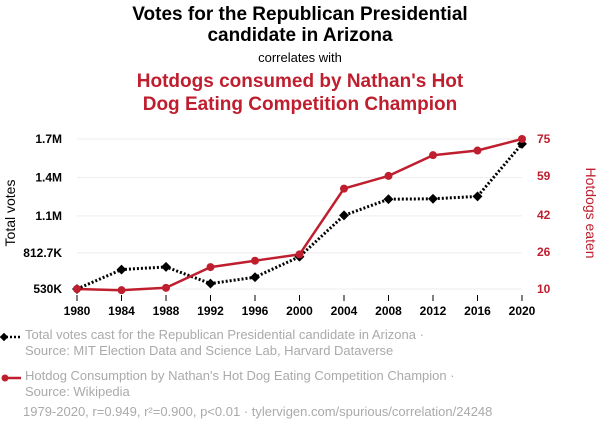 The width and height of the screenshot is (600, 436). What do you see at coordinates (47, 289) in the screenshot?
I see `left-tick-label: 530K` at bounding box center [47, 289].